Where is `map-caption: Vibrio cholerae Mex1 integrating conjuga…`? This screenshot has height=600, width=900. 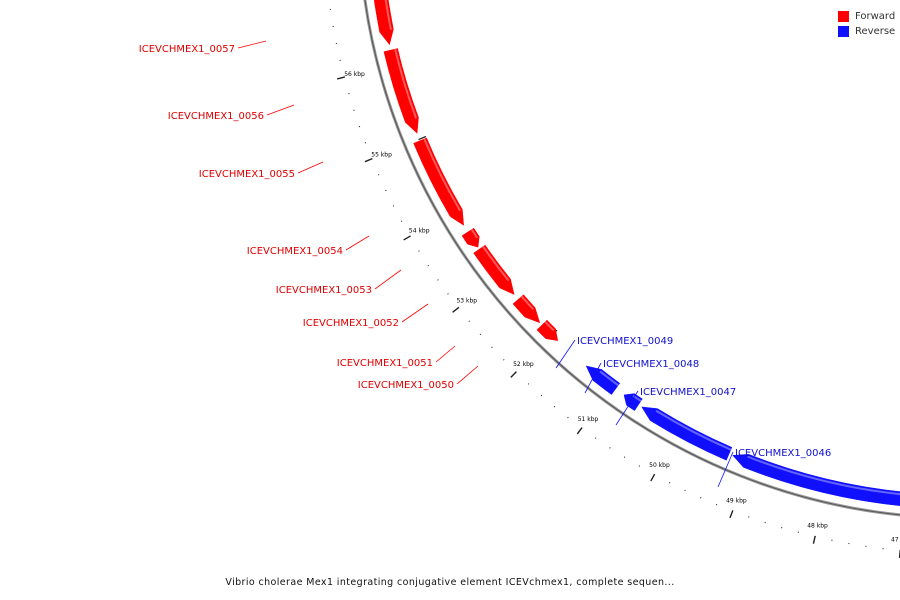 map-caption: Vibrio cholerae Mex1 integrating conjuga… is located at coordinates (450, 582).